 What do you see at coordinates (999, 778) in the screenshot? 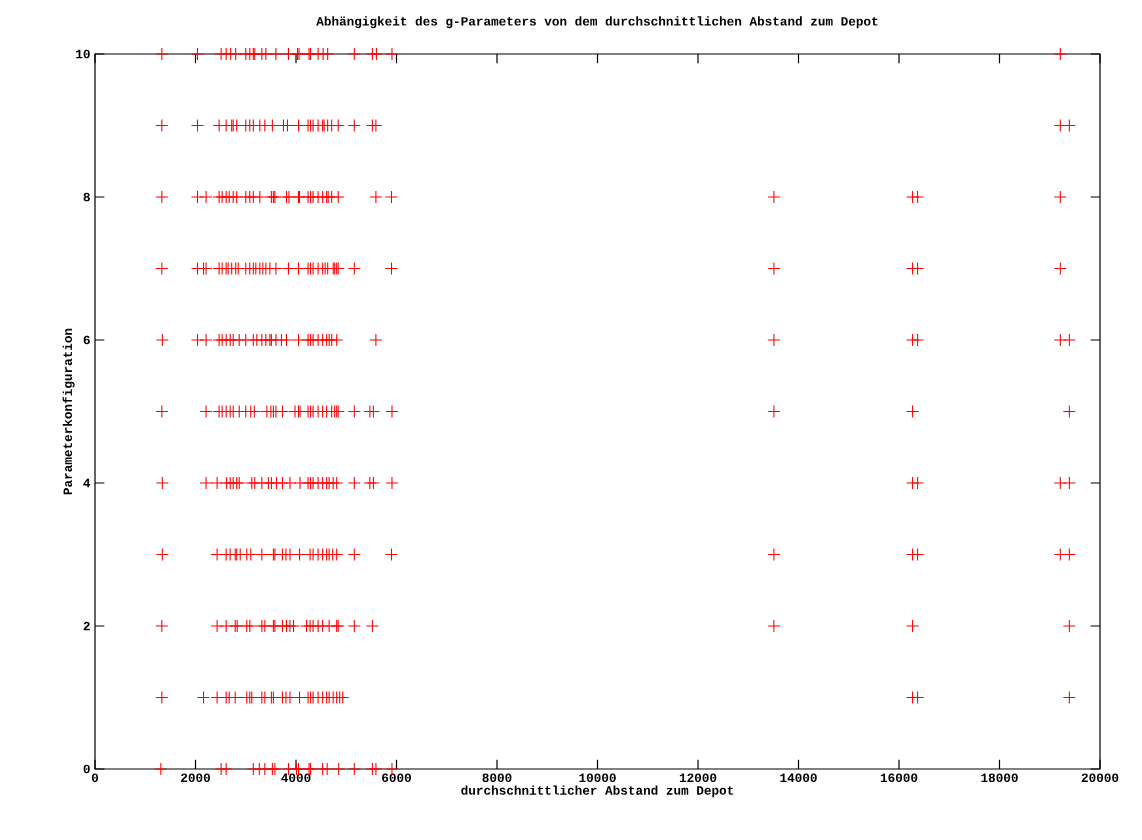
I see `x-tick-label: 18000` at bounding box center [999, 778].